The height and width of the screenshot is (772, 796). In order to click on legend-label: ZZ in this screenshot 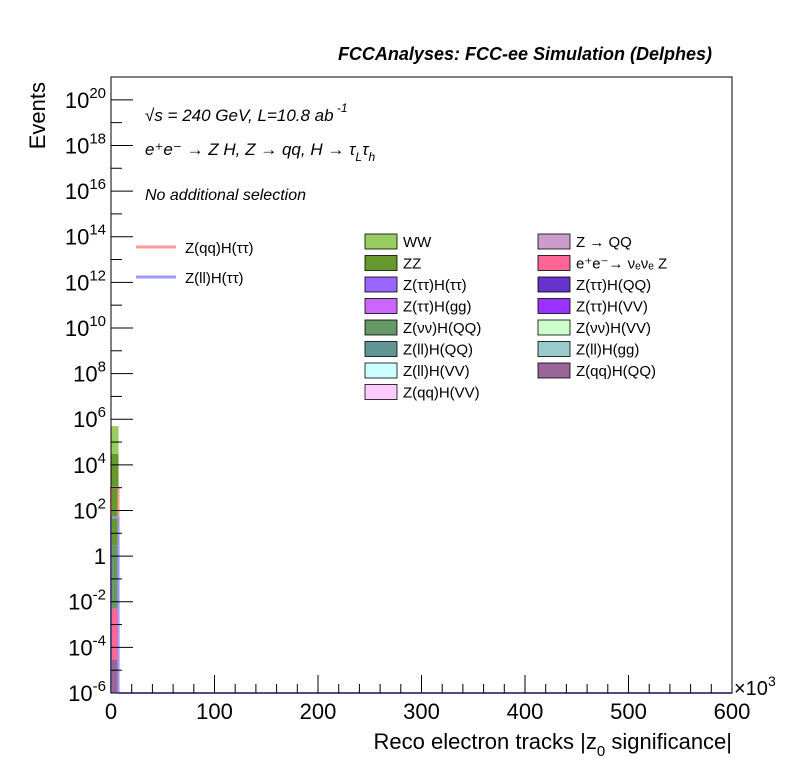, I will do `click(412, 264)`.